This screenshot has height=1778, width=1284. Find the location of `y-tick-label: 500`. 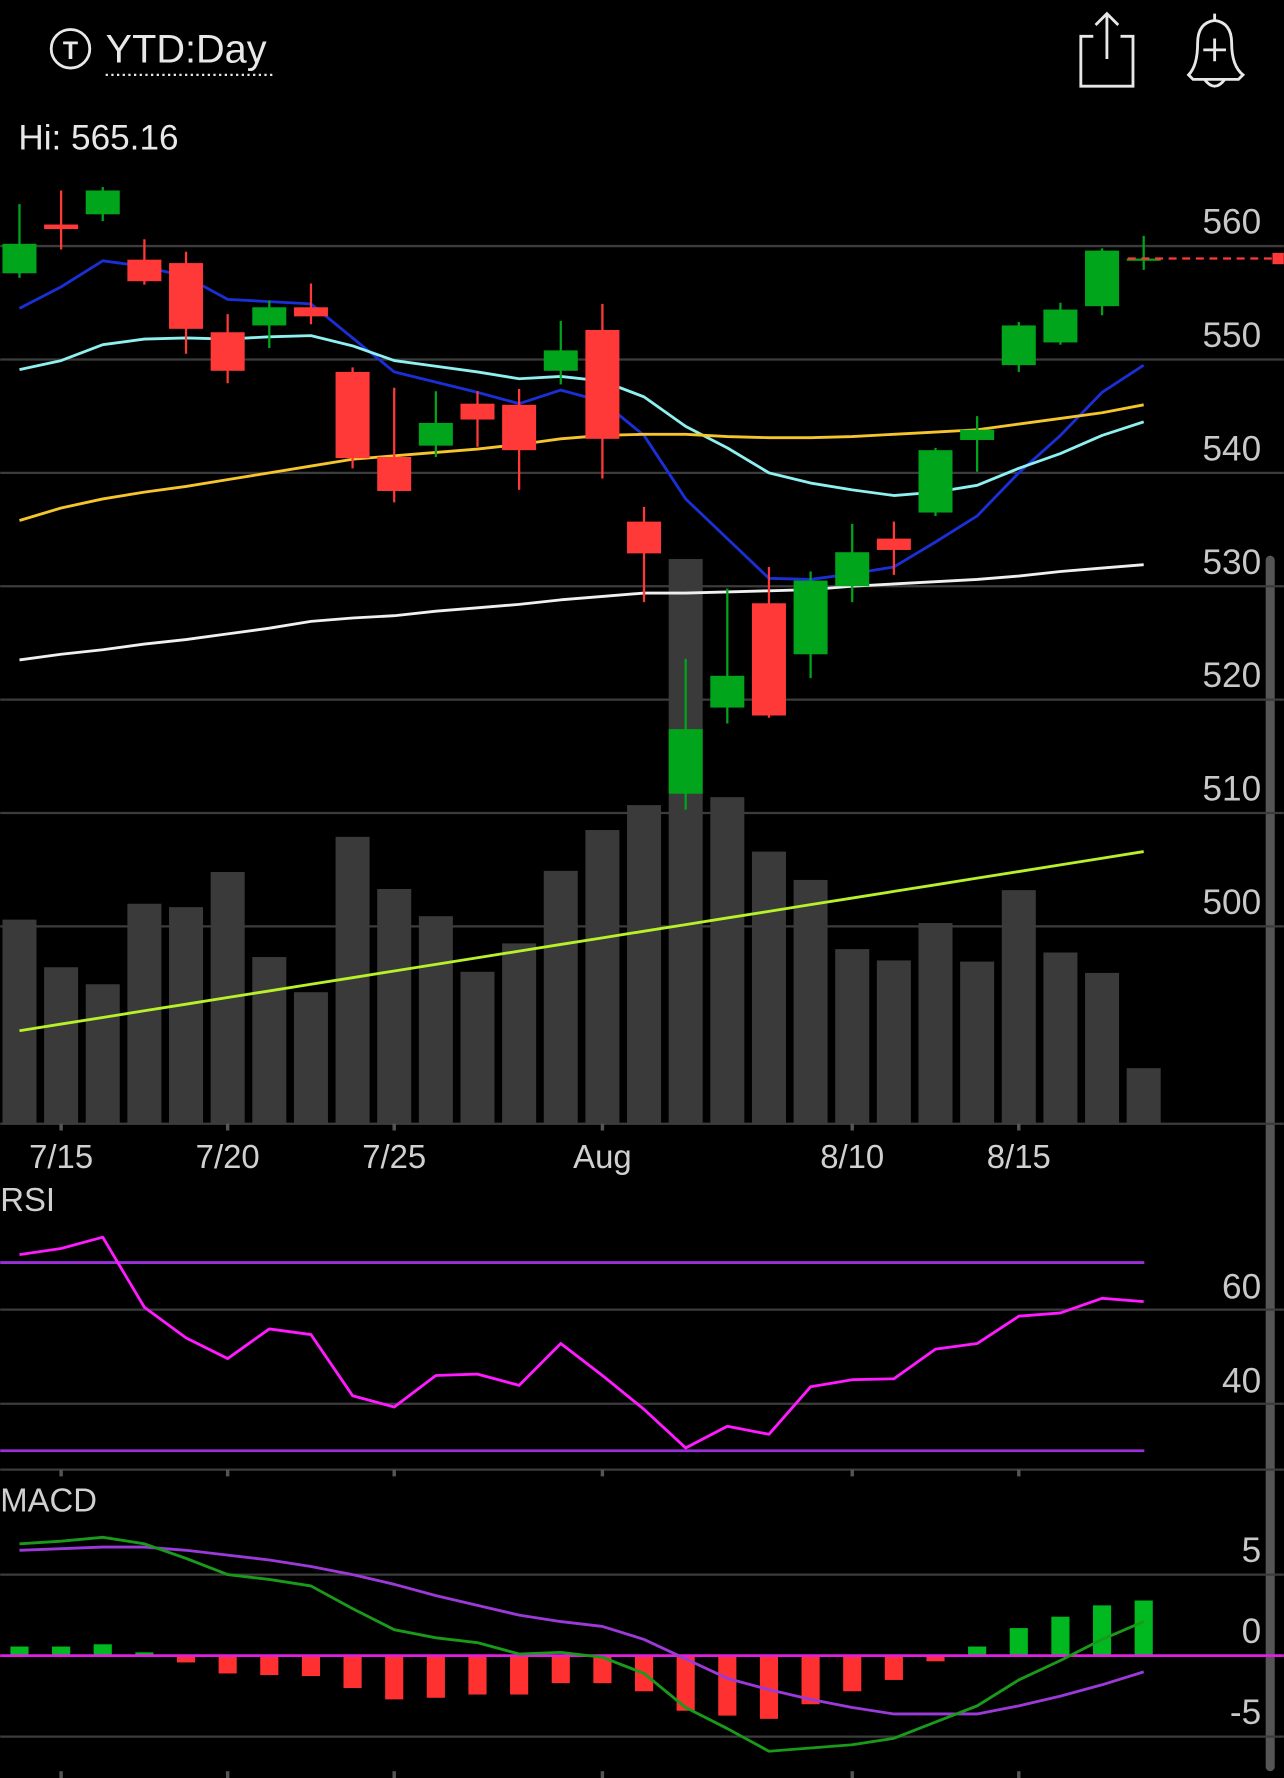

y-tick-label: 500 is located at coordinates (1231, 902).